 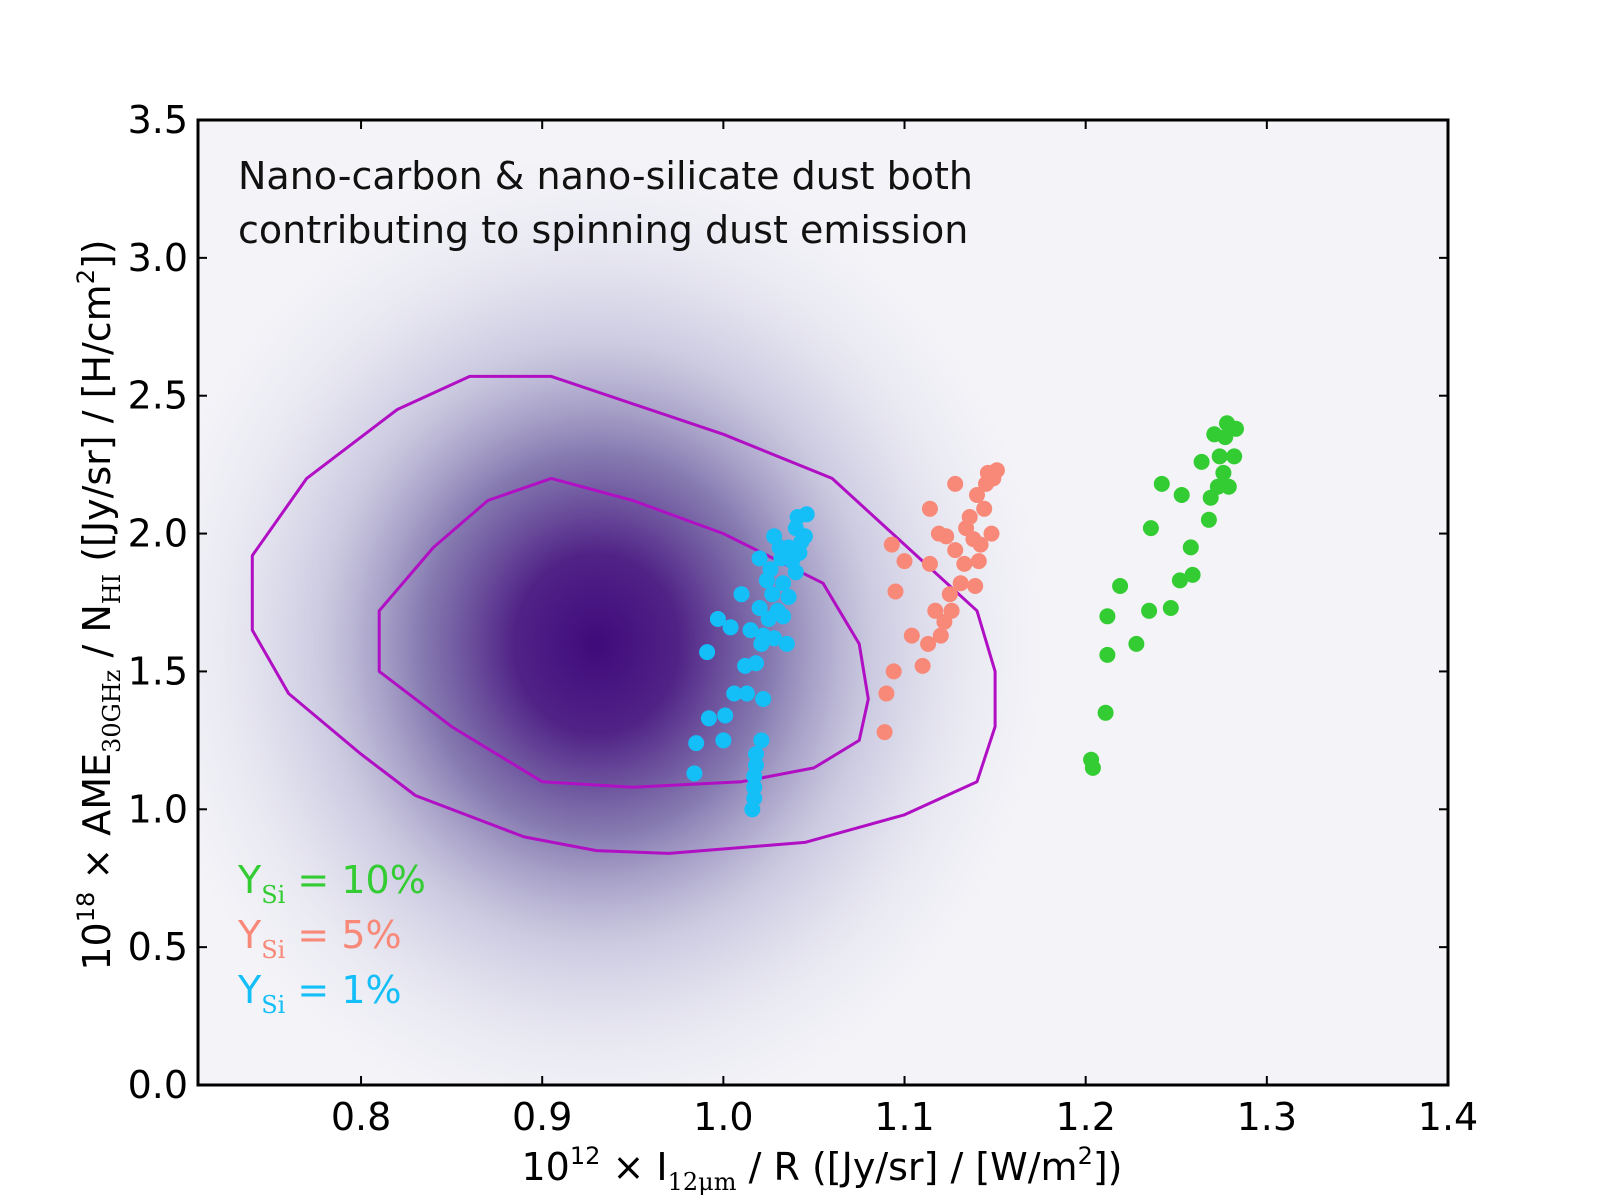 What do you see at coordinates (158, 258) in the screenshot?
I see `y-tick-label: 3.0` at bounding box center [158, 258].